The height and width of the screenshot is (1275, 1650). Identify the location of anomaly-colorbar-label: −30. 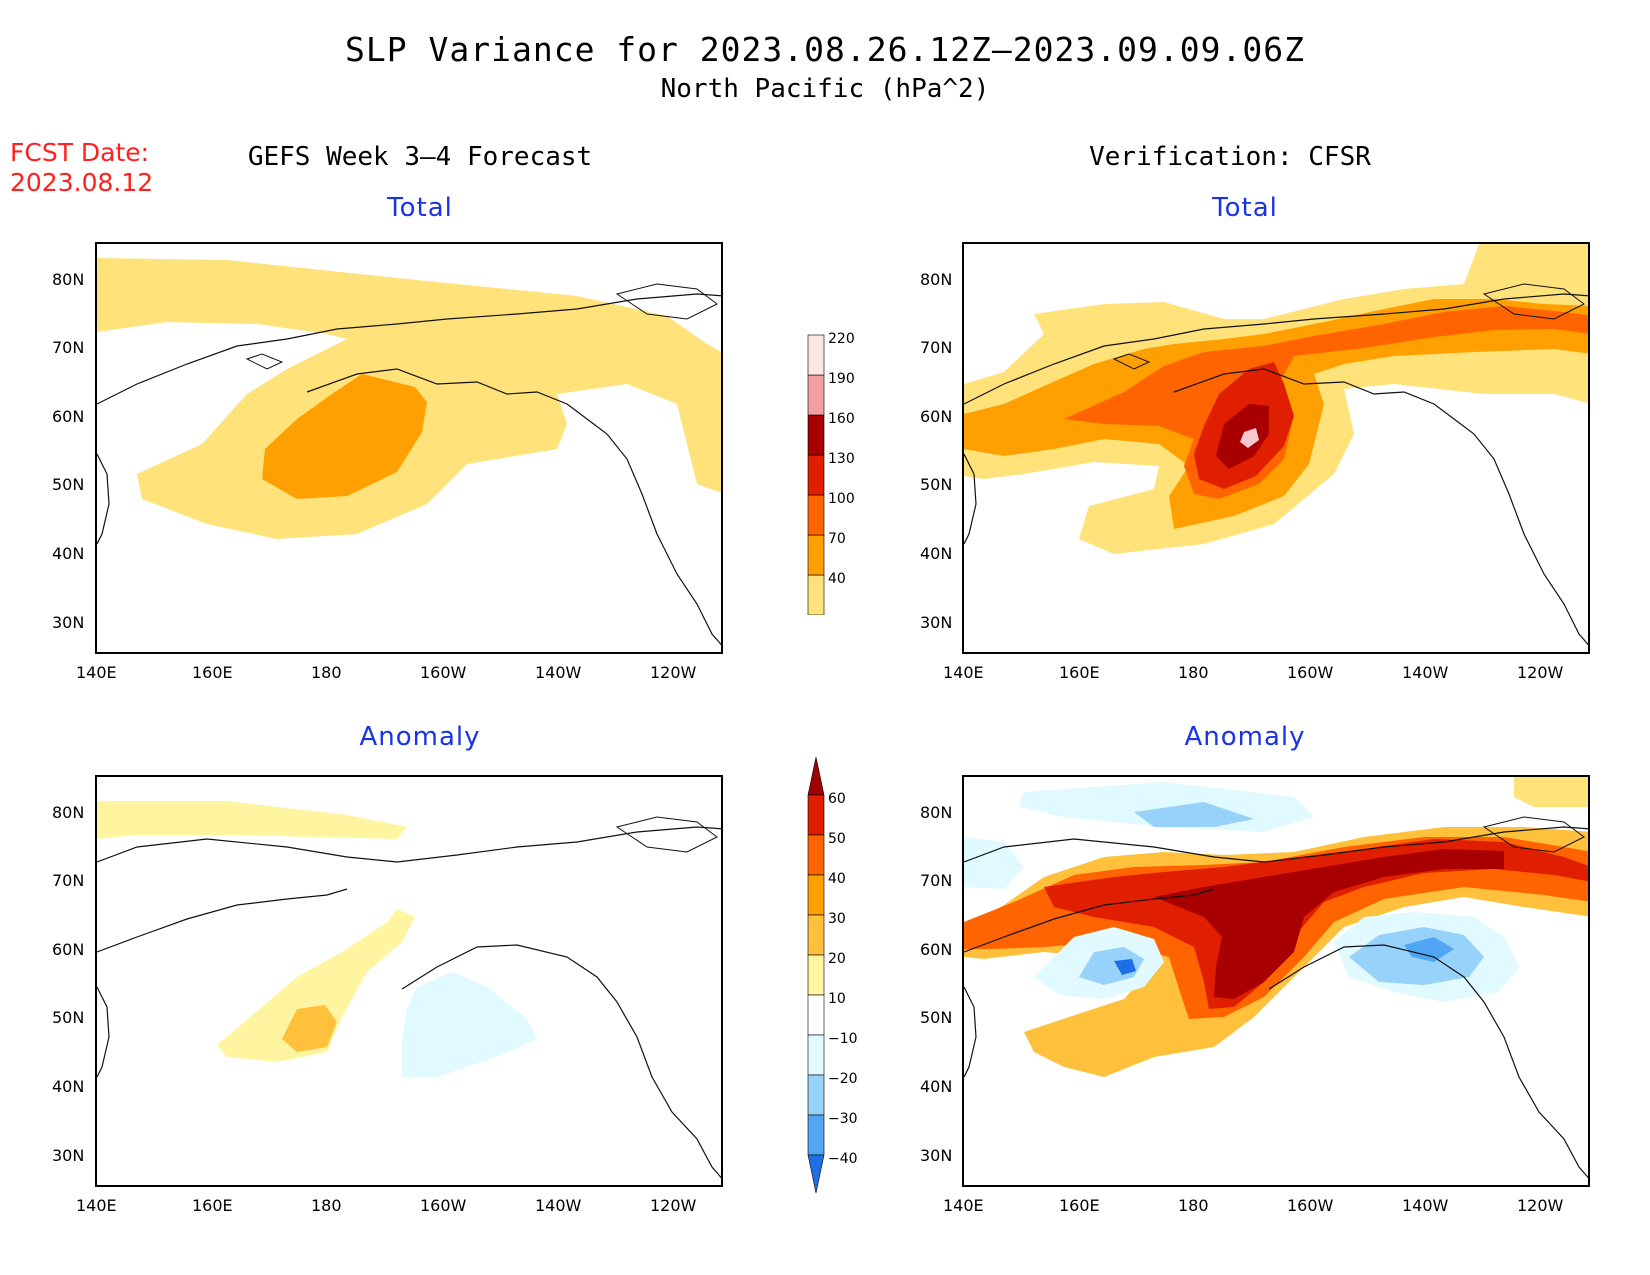
(843, 1119).